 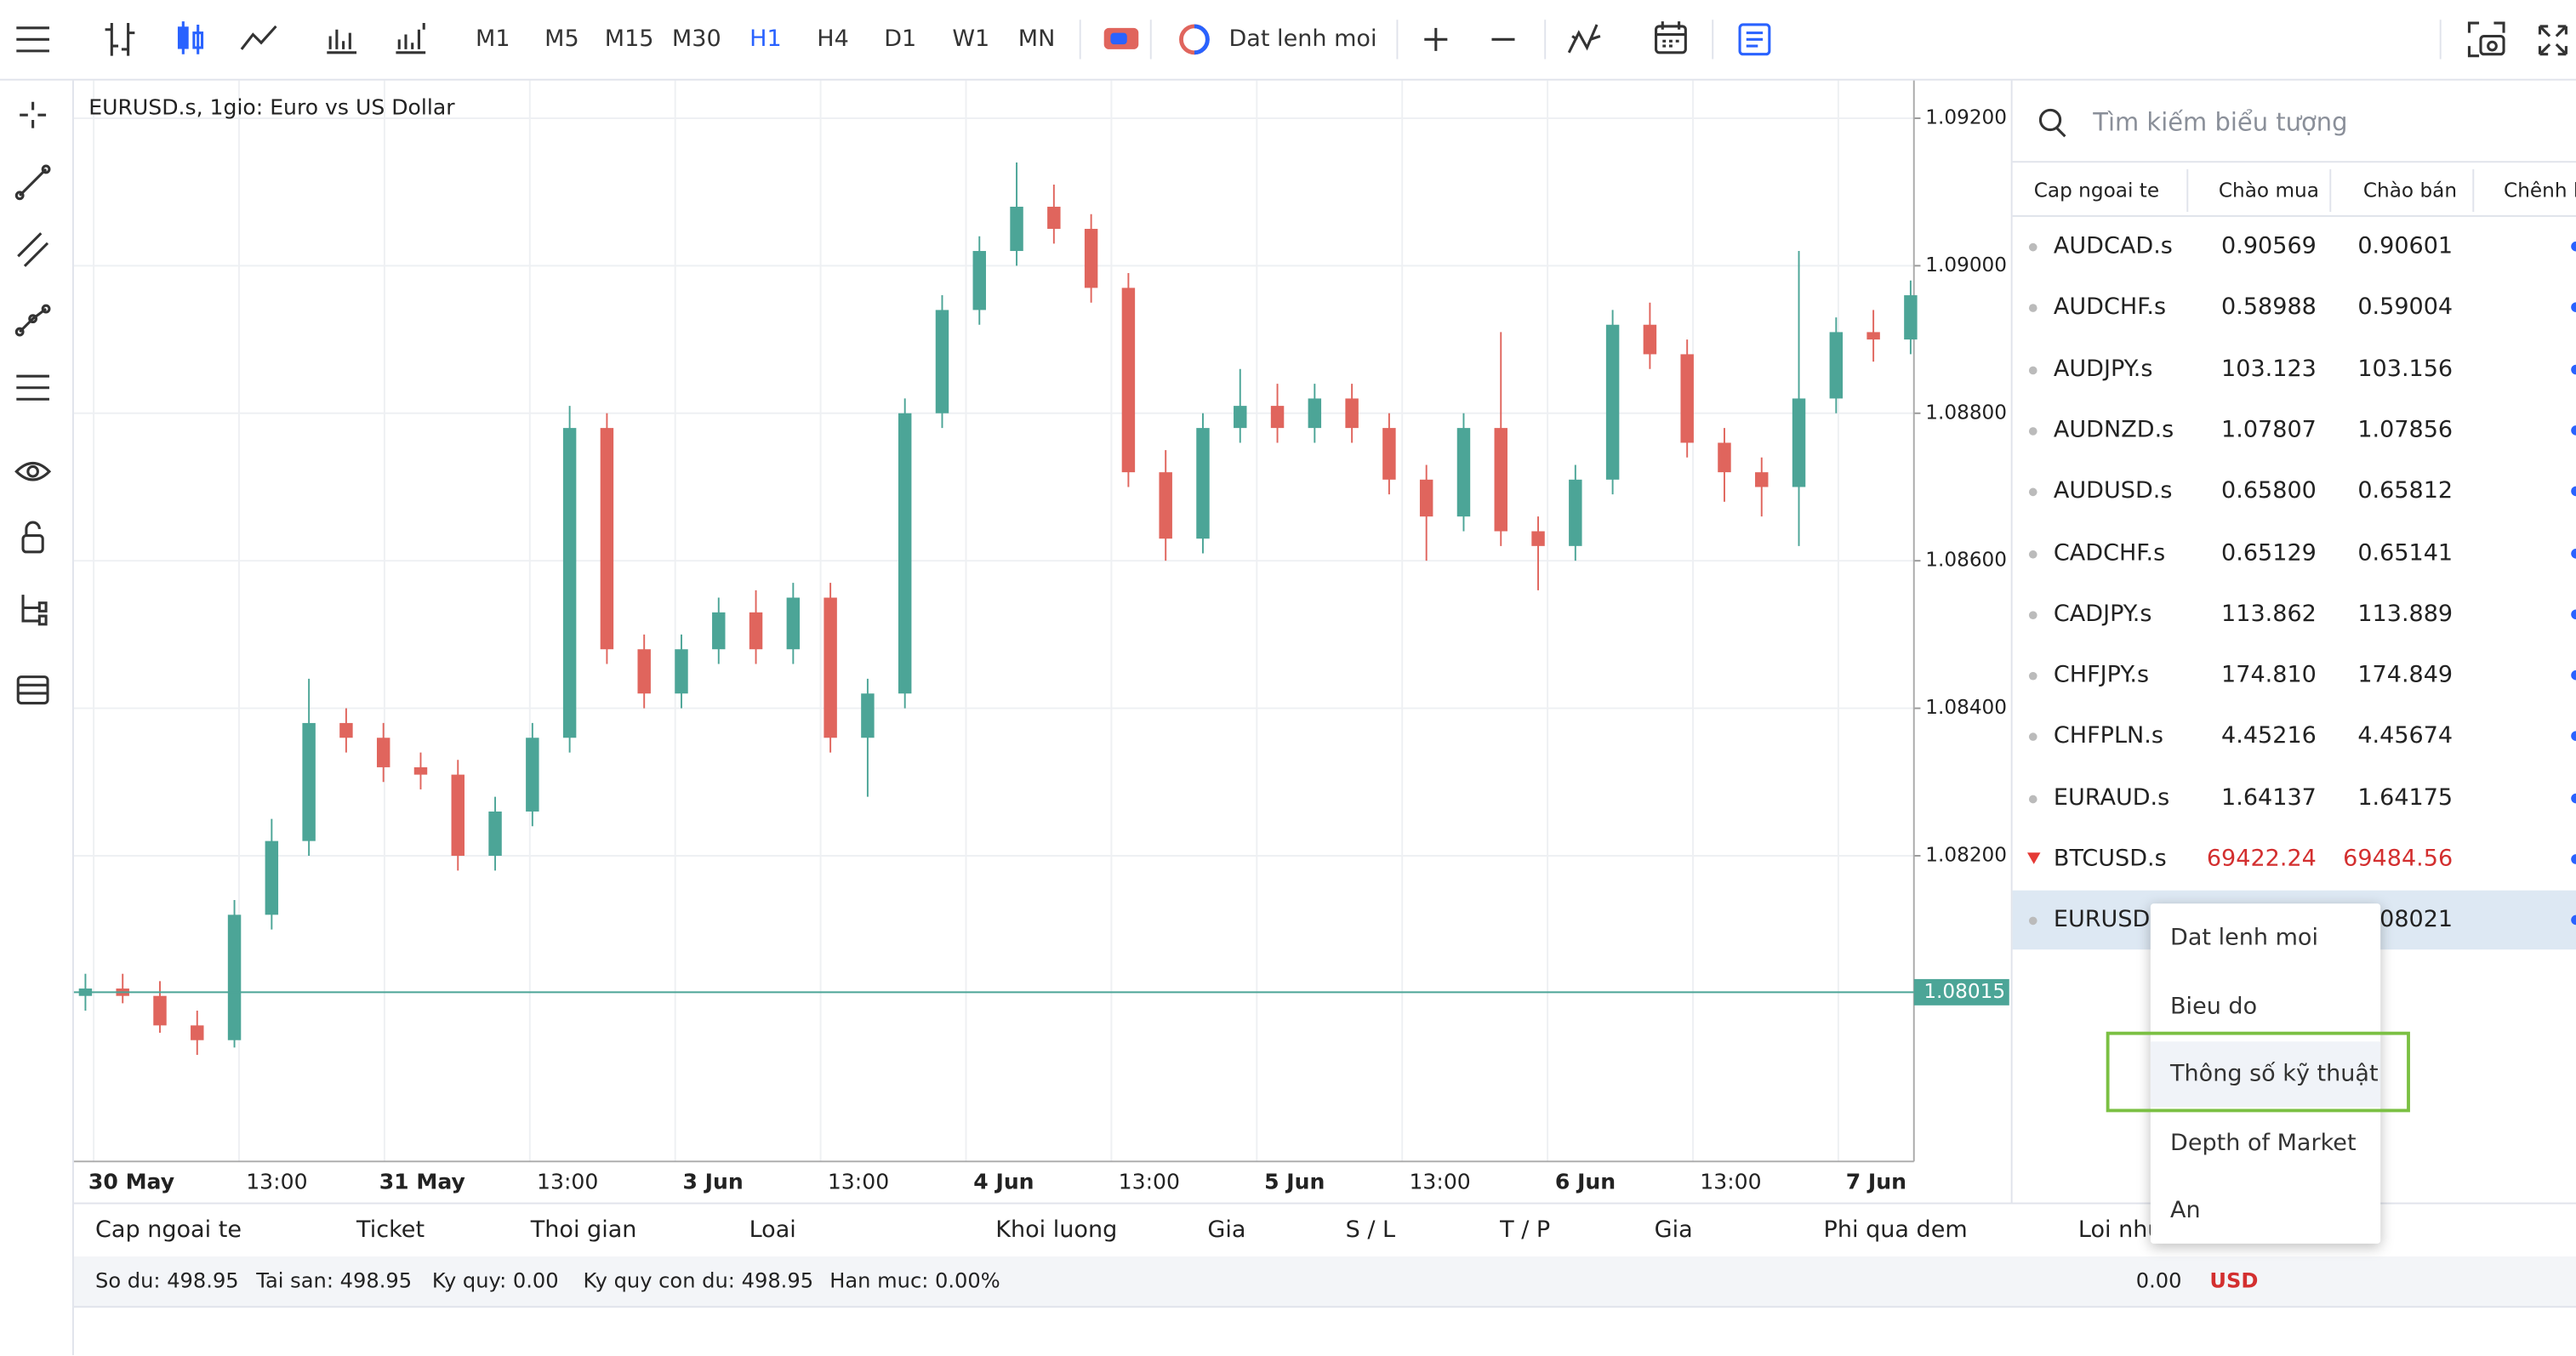 I want to click on x-tick-label: 3 Jun, so click(x=712, y=1181).